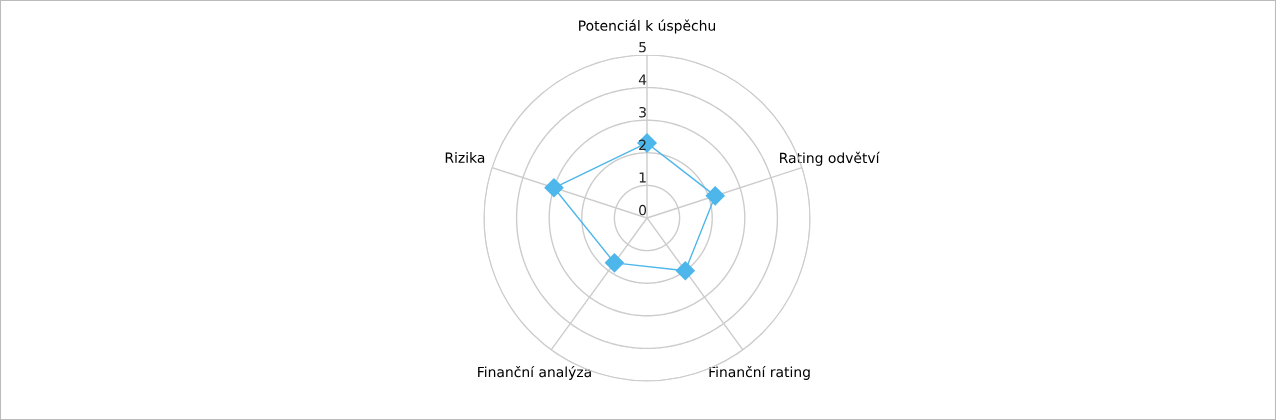 This screenshot has width=1276, height=420. Describe the element at coordinates (647, 26) in the screenshot. I see `spoke-label: Potenciál k úspěchu` at that location.